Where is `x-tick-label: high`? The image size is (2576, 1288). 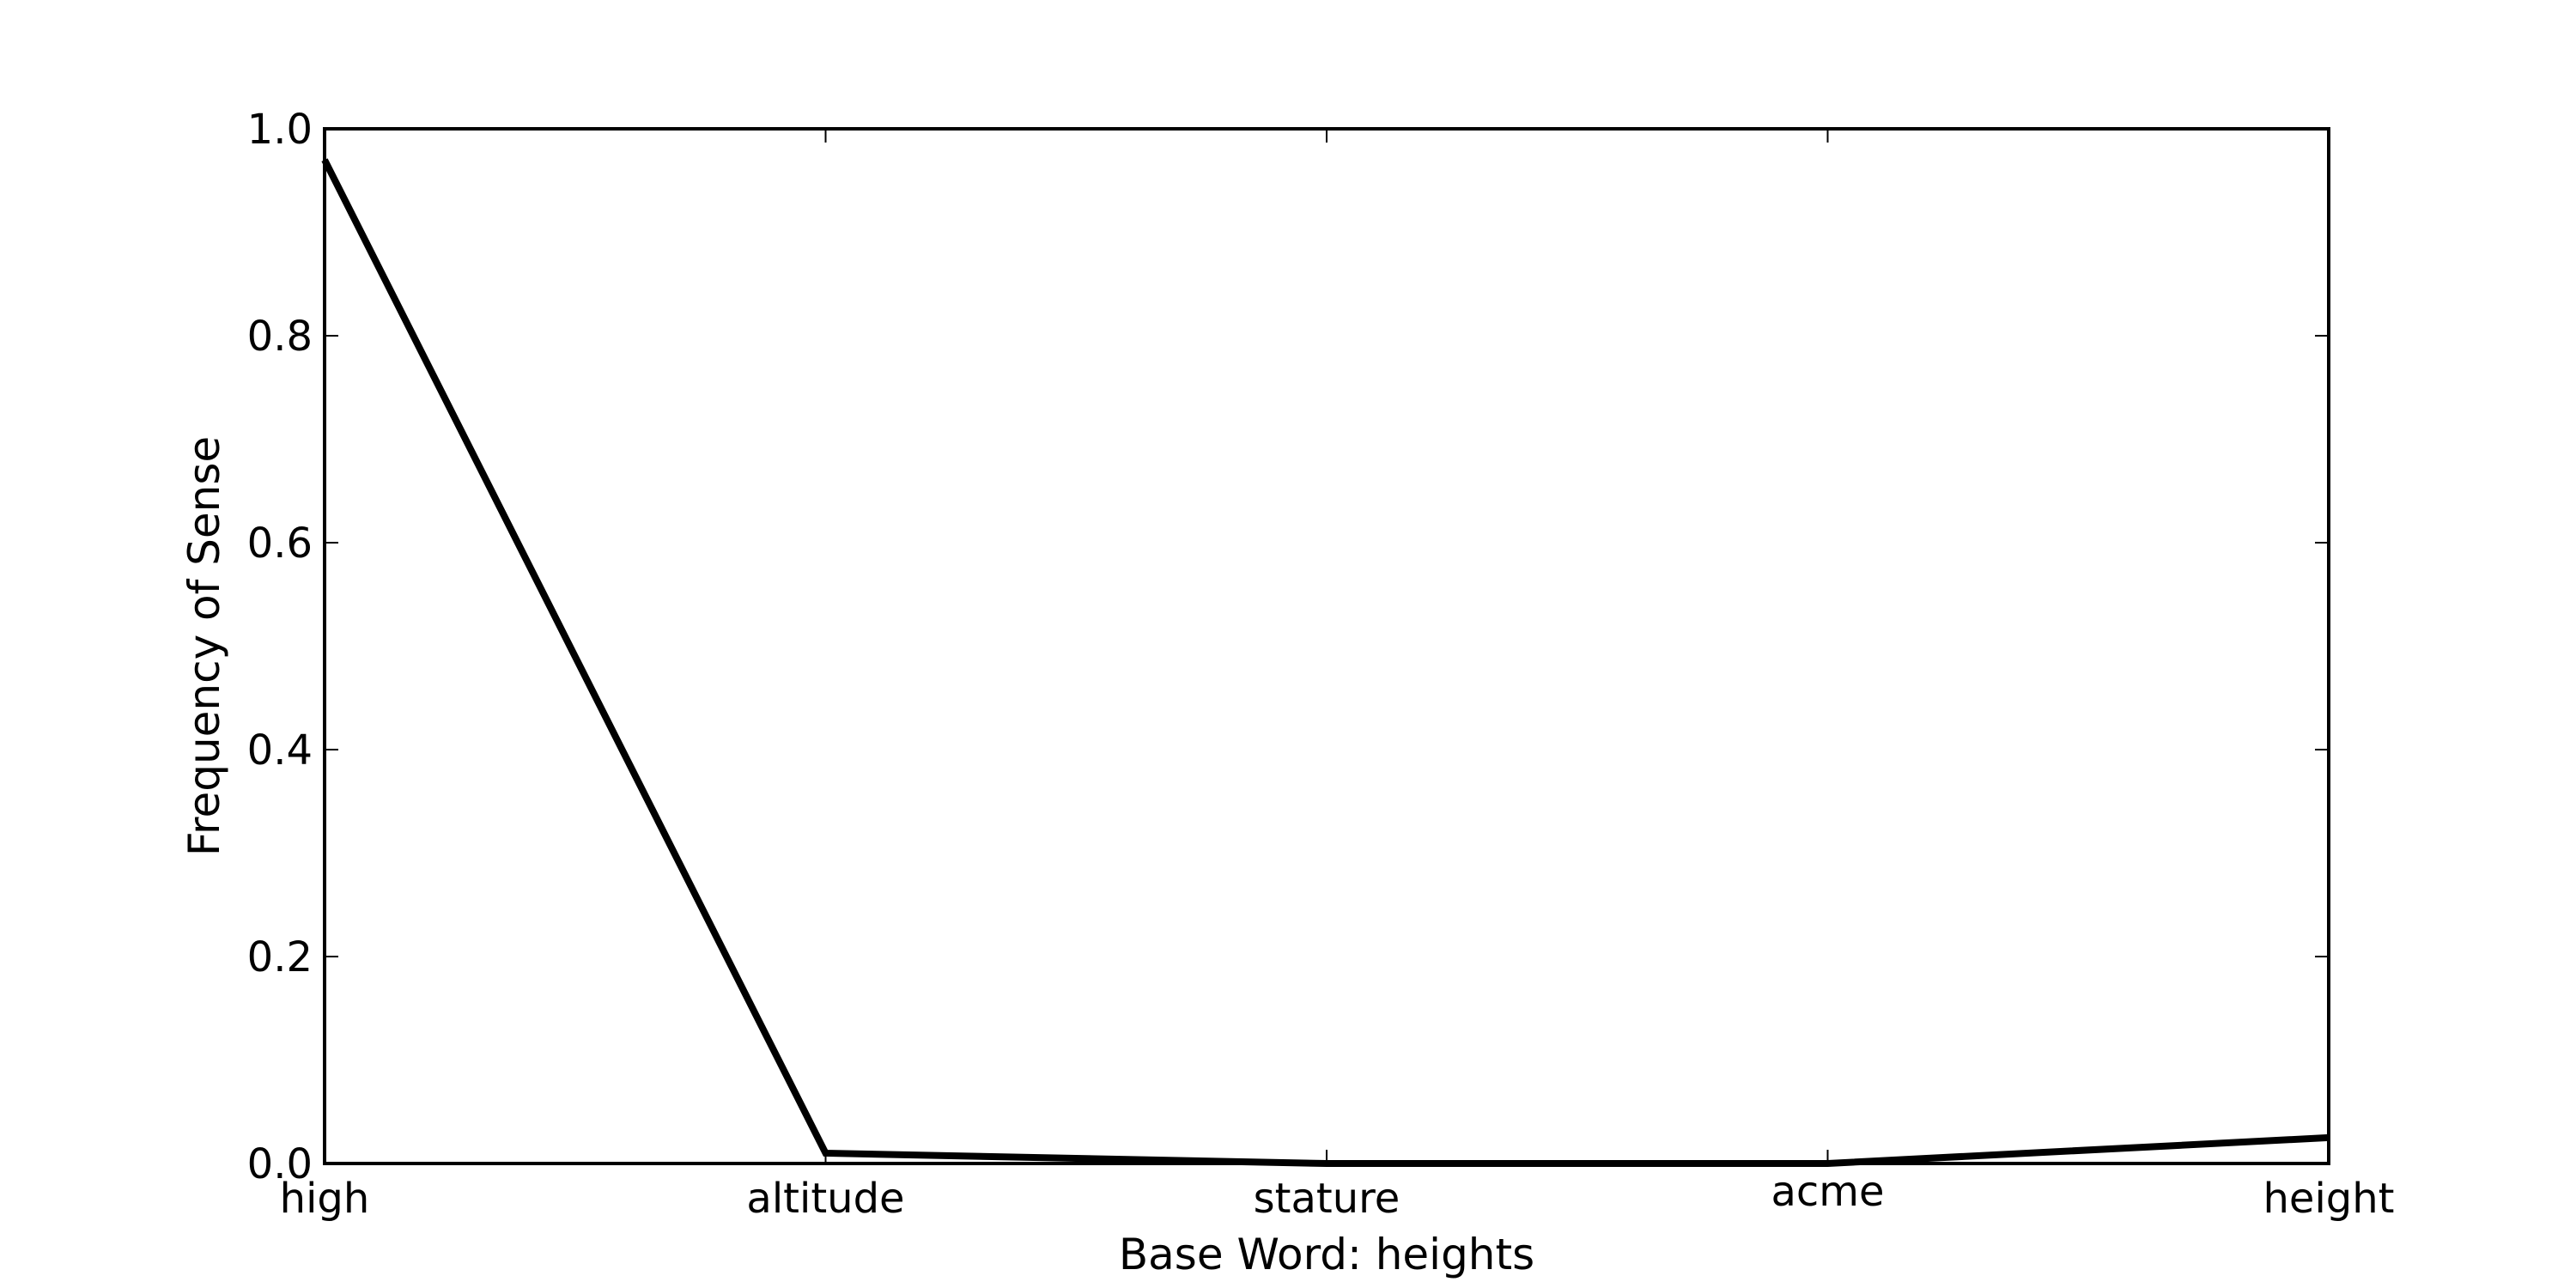 x-tick-label: high is located at coordinates (325, 1199).